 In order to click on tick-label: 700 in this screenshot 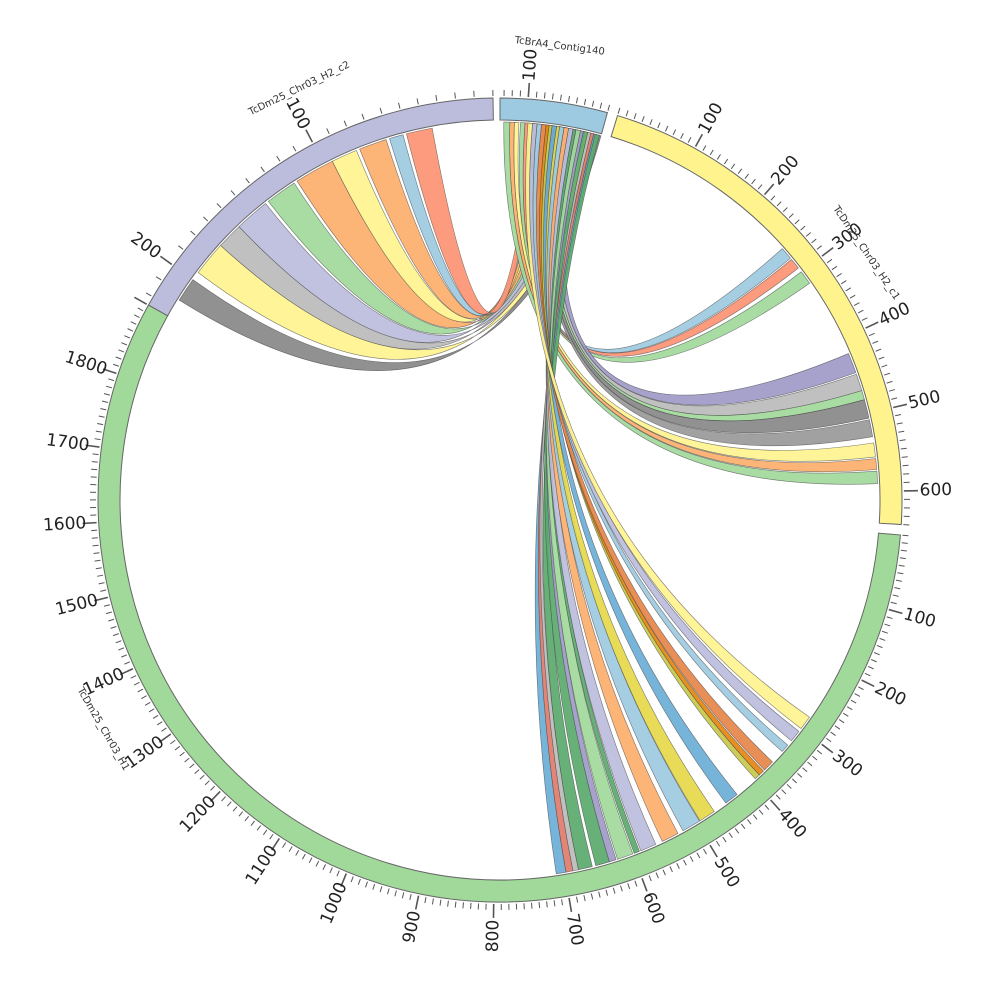, I will do `click(574, 929)`.